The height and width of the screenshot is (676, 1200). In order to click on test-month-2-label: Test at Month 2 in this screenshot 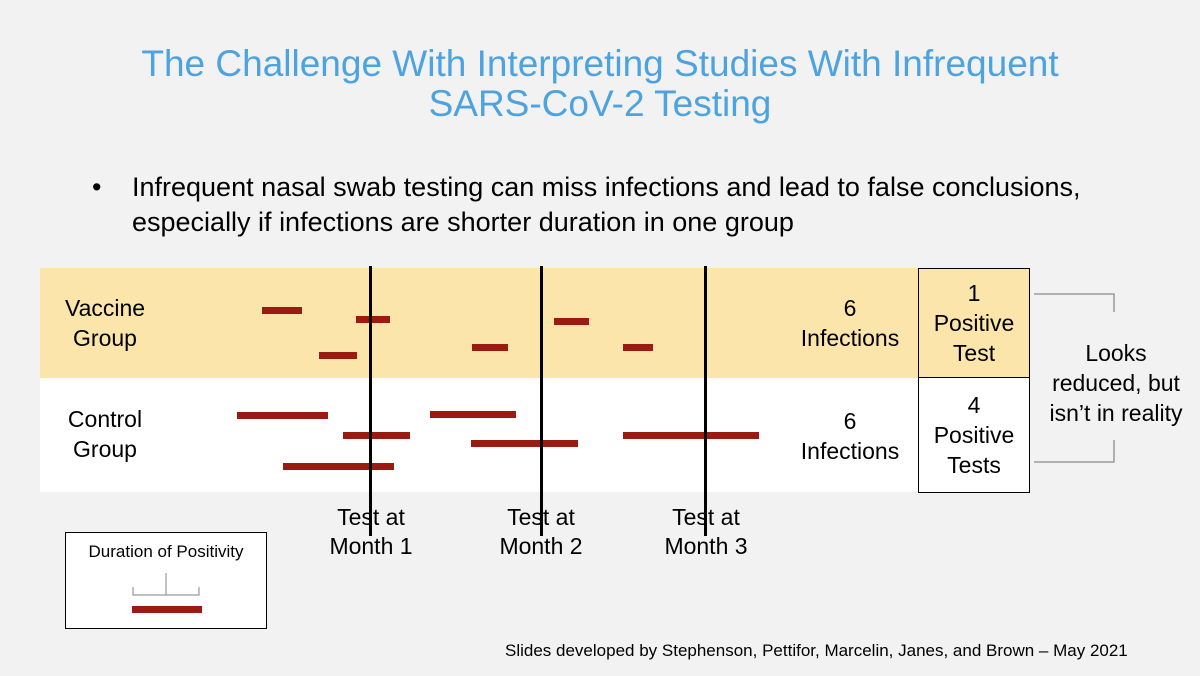, I will do `click(541, 532)`.